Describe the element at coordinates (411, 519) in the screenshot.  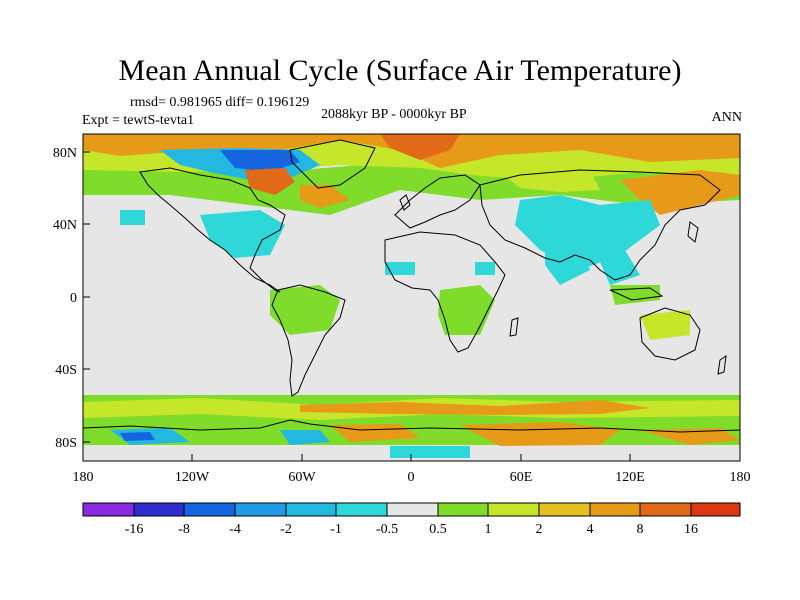
I see `colorbar: -16 -8 -4 -2 -1 -0.5 0.5 1 2 4 8 16` at that location.